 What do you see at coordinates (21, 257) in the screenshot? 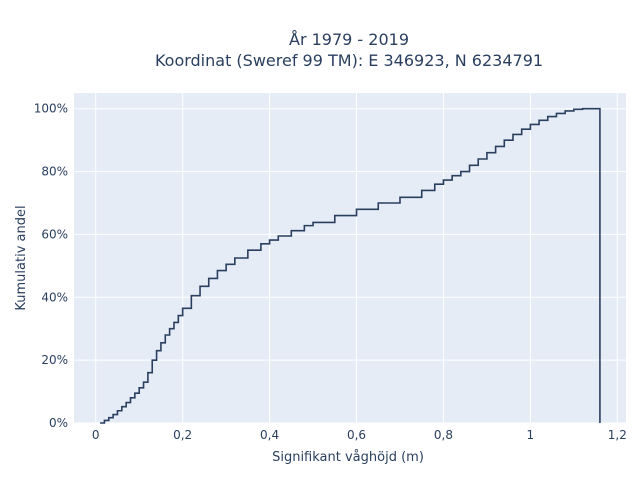
I see `y-axis-title: Kumulativ andel` at bounding box center [21, 257].